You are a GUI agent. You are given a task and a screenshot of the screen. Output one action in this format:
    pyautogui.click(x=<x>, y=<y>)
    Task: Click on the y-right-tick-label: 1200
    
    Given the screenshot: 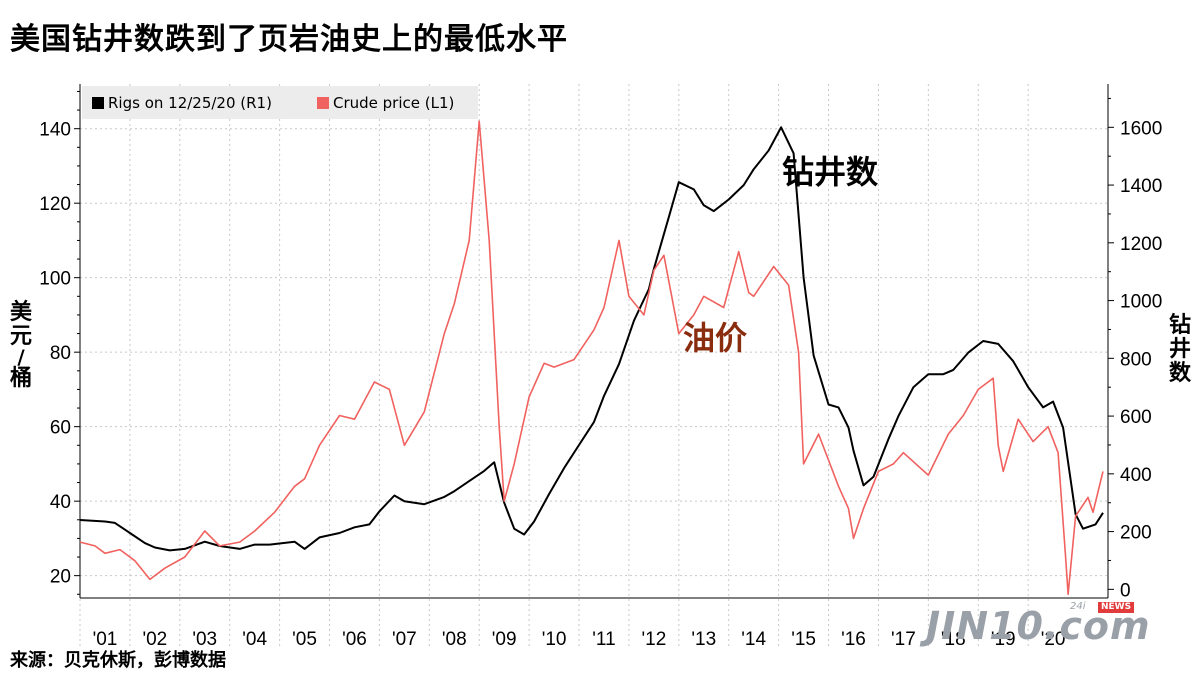 What is the action you would take?
    pyautogui.click(x=1141, y=244)
    